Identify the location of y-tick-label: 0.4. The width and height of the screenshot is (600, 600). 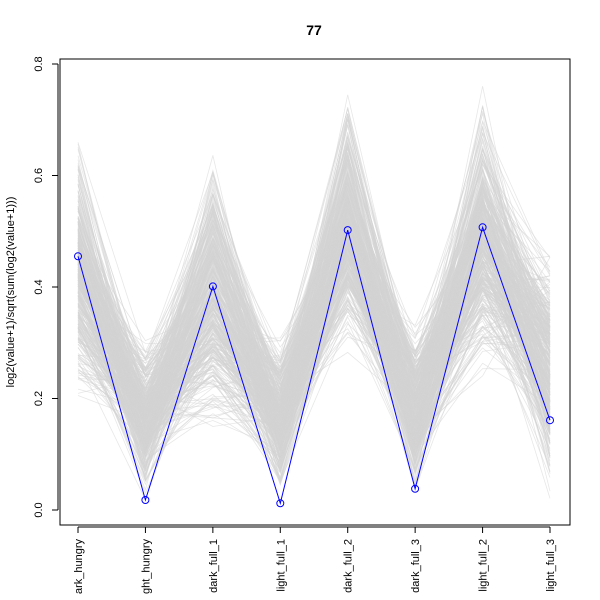
(39, 286).